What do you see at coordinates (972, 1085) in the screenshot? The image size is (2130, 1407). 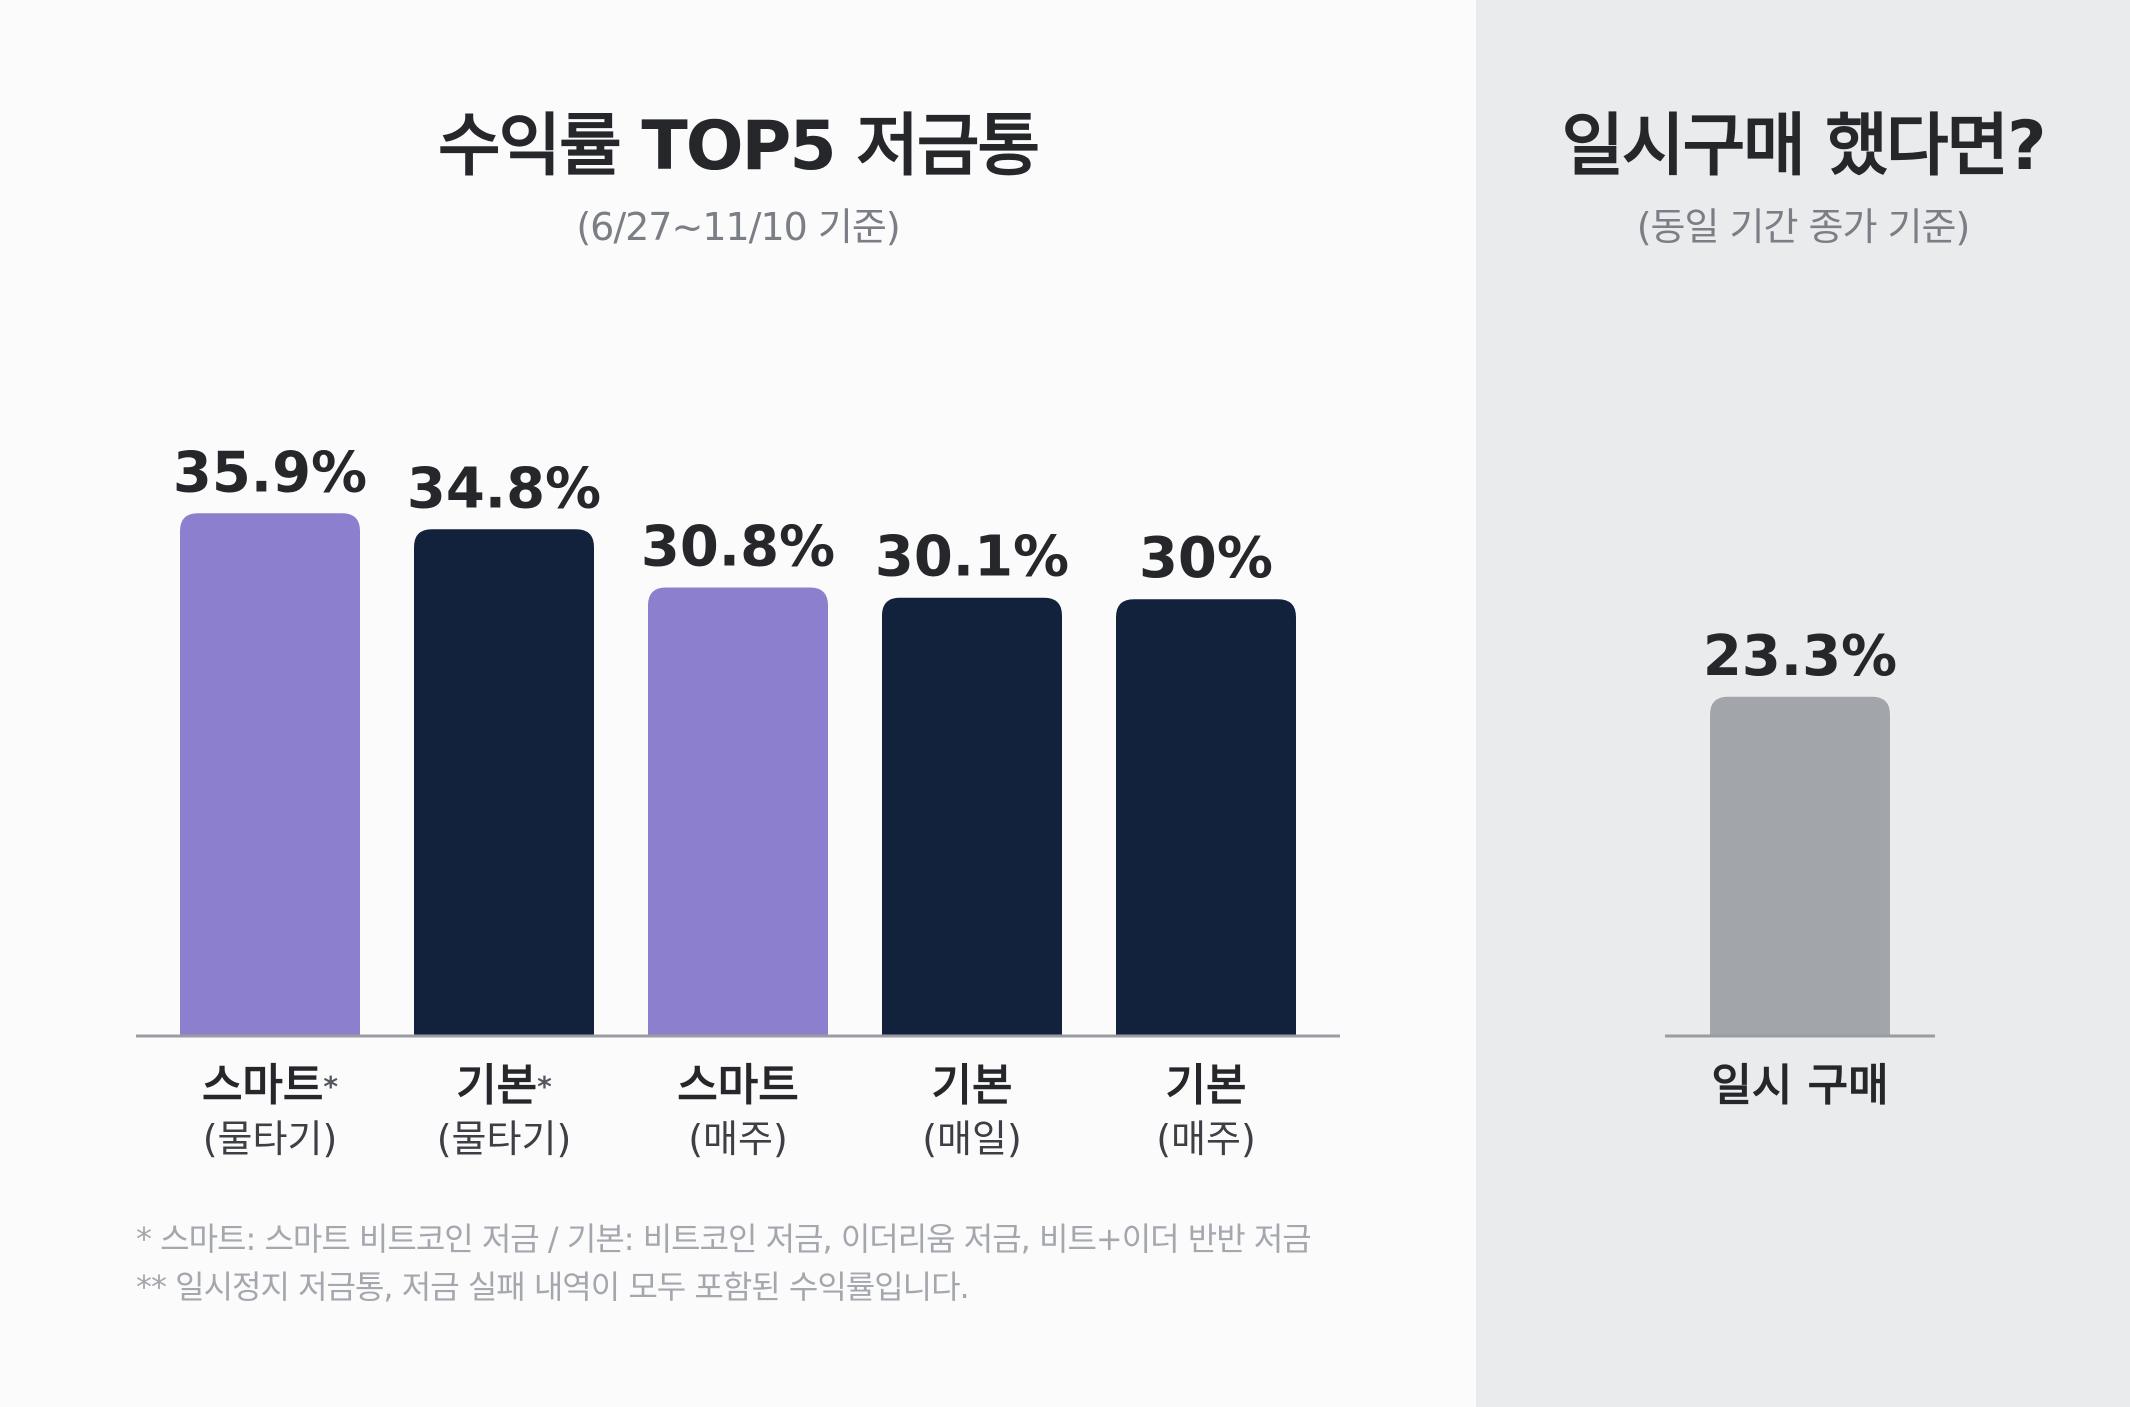 I see `category-label-4: 기본` at bounding box center [972, 1085].